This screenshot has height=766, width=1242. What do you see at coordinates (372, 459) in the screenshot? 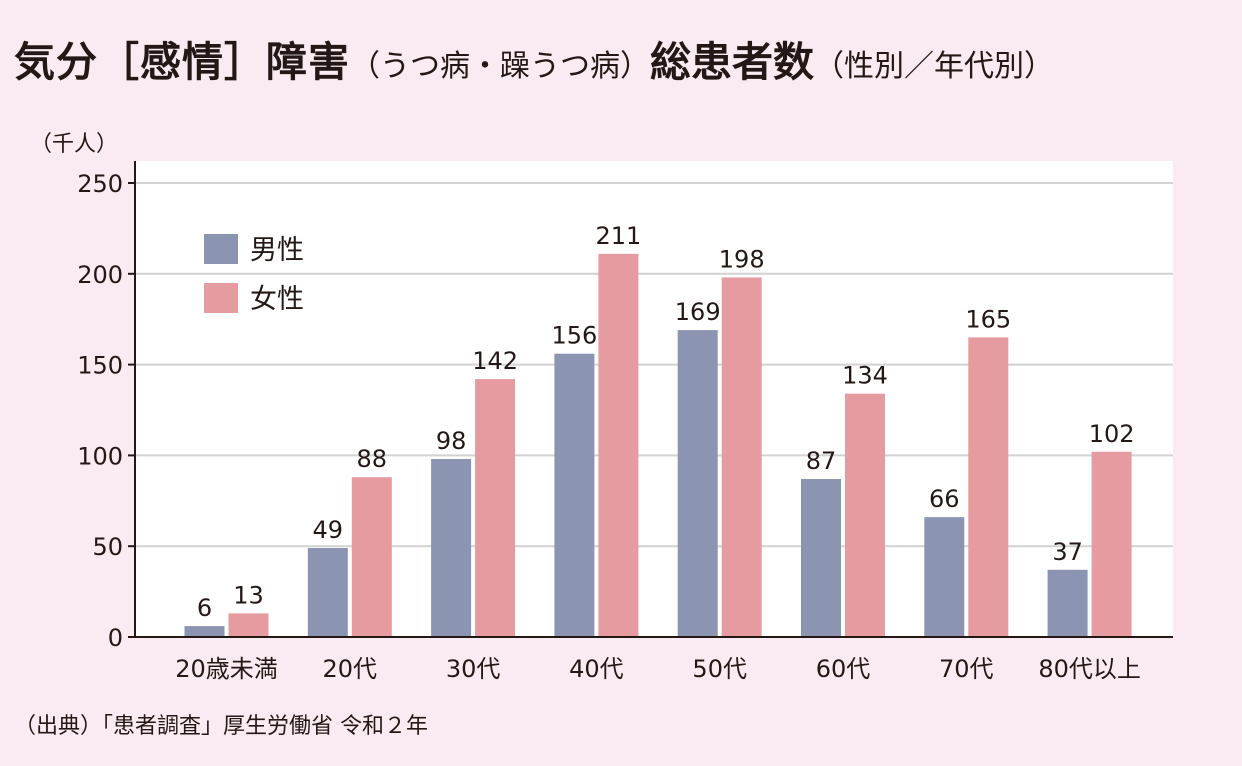
I see `data-label: 88` at bounding box center [372, 459].